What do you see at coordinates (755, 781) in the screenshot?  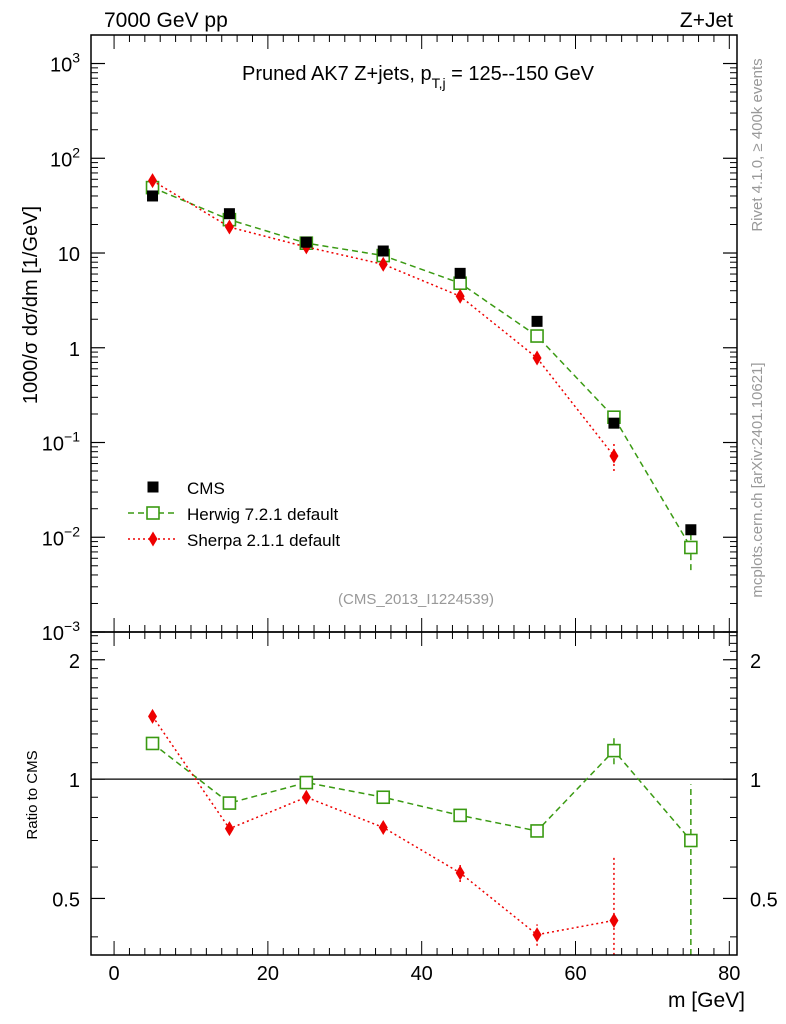 I see `ratio-y-tick-label-right: 1` at bounding box center [755, 781].